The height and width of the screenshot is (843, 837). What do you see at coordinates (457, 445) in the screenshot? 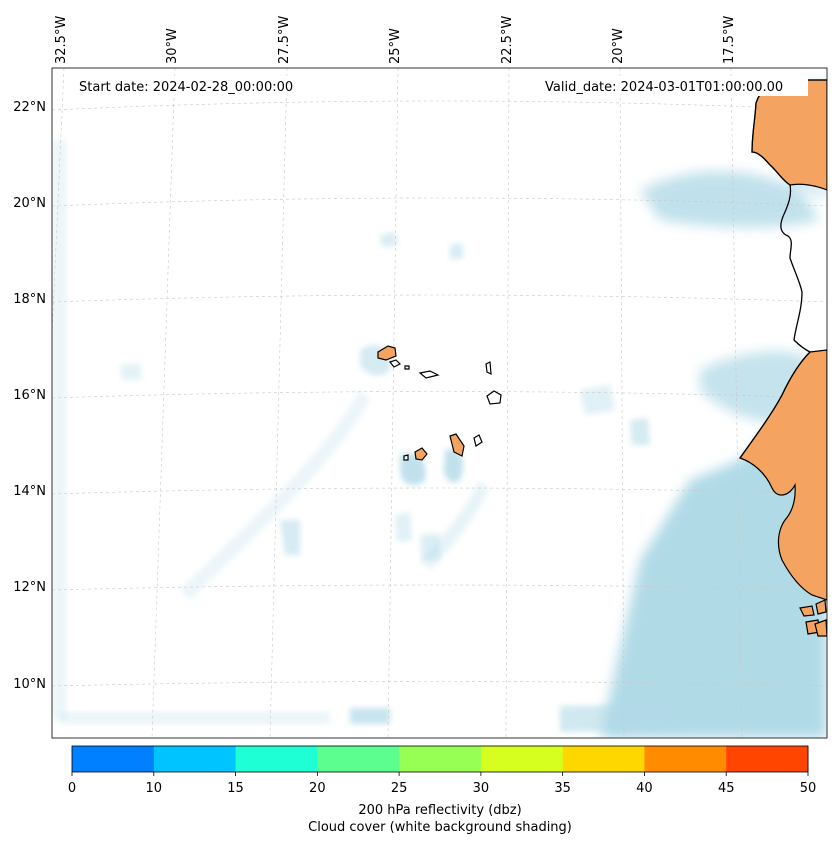
I see `island-santiago` at bounding box center [457, 445].